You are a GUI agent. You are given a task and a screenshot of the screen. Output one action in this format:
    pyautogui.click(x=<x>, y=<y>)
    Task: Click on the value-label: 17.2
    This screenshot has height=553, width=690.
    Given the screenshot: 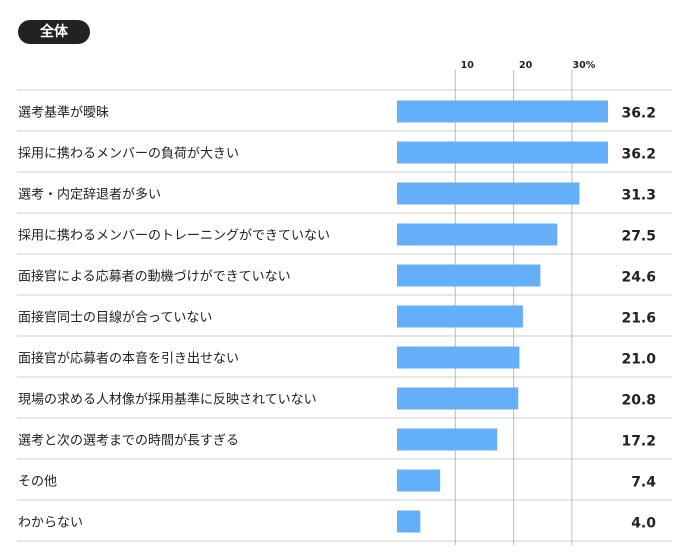 What is the action you would take?
    pyautogui.click(x=638, y=442)
    